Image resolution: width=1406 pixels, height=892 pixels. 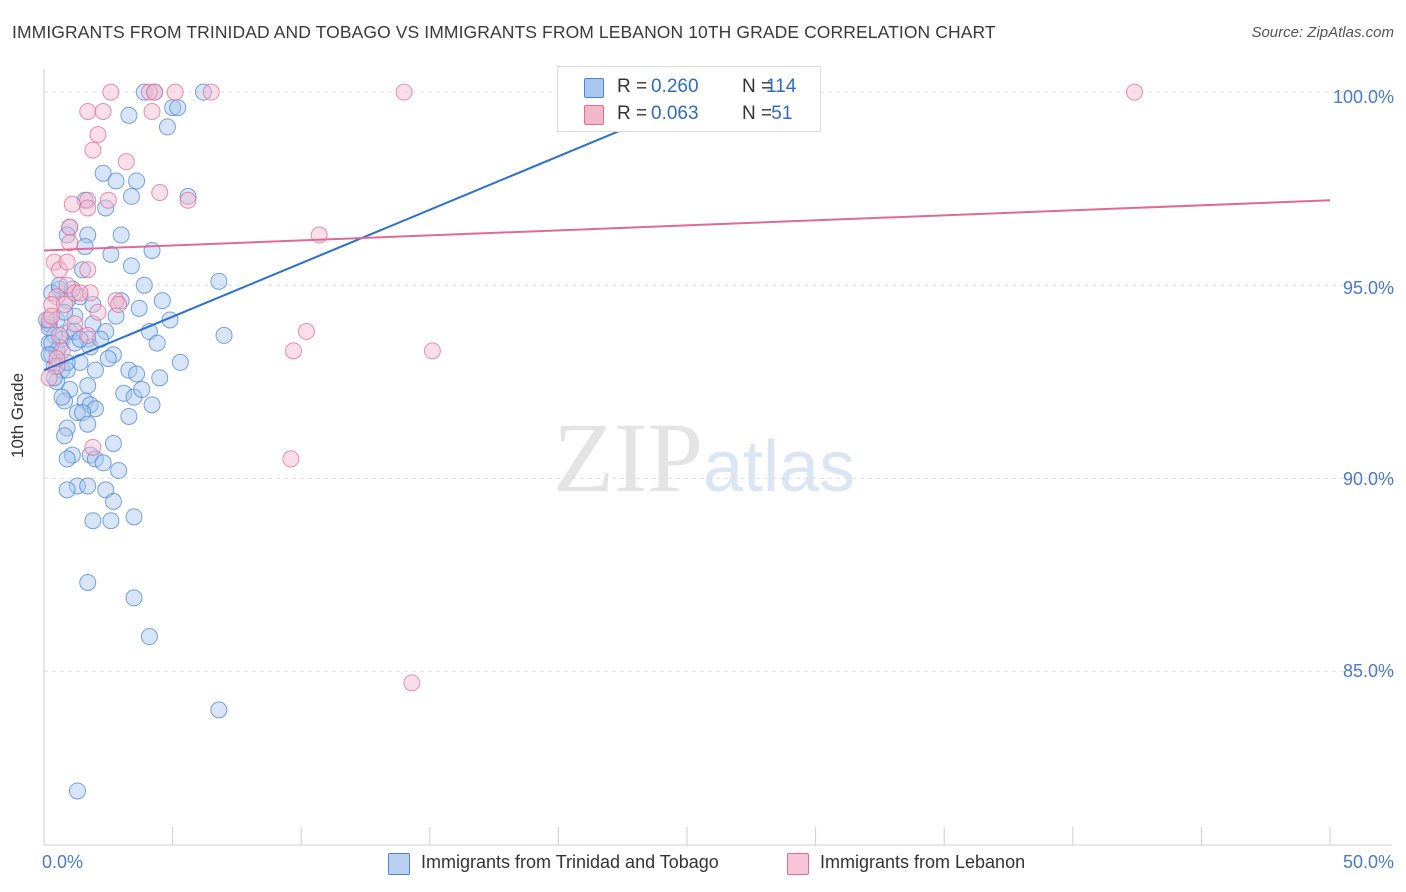 What do you see at coordinates (779, 113) in the screenshot?
I see `n-value: 51` at bounding box center [779, 113].